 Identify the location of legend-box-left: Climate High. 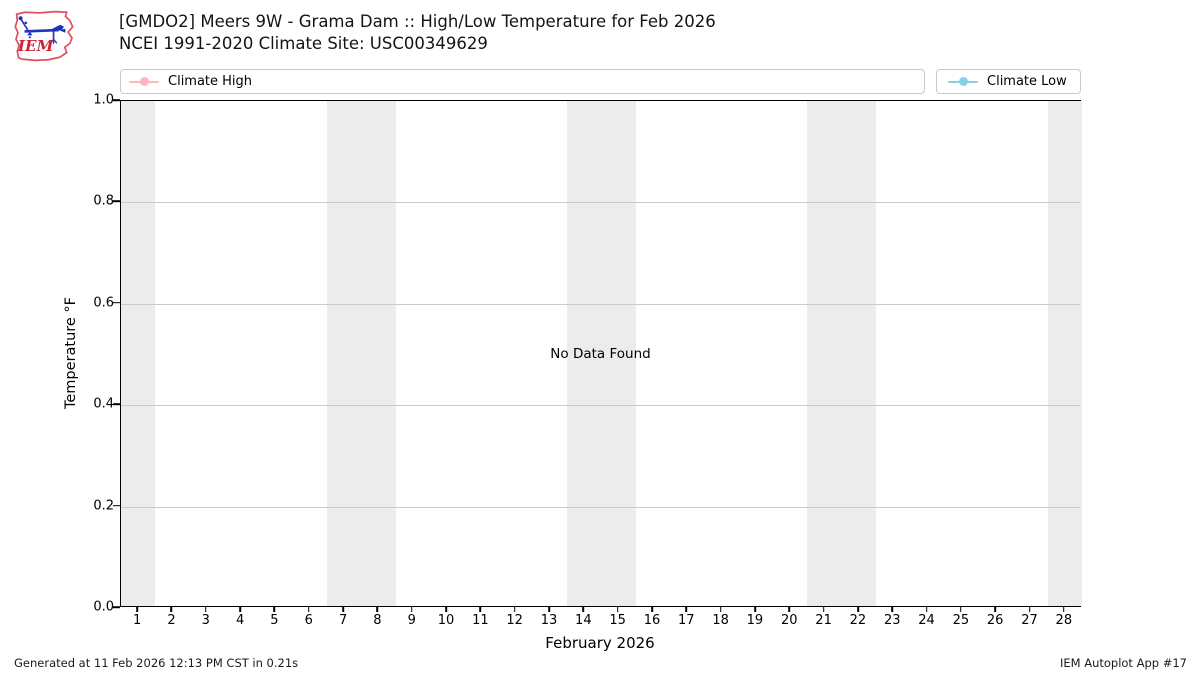
(522, 81).